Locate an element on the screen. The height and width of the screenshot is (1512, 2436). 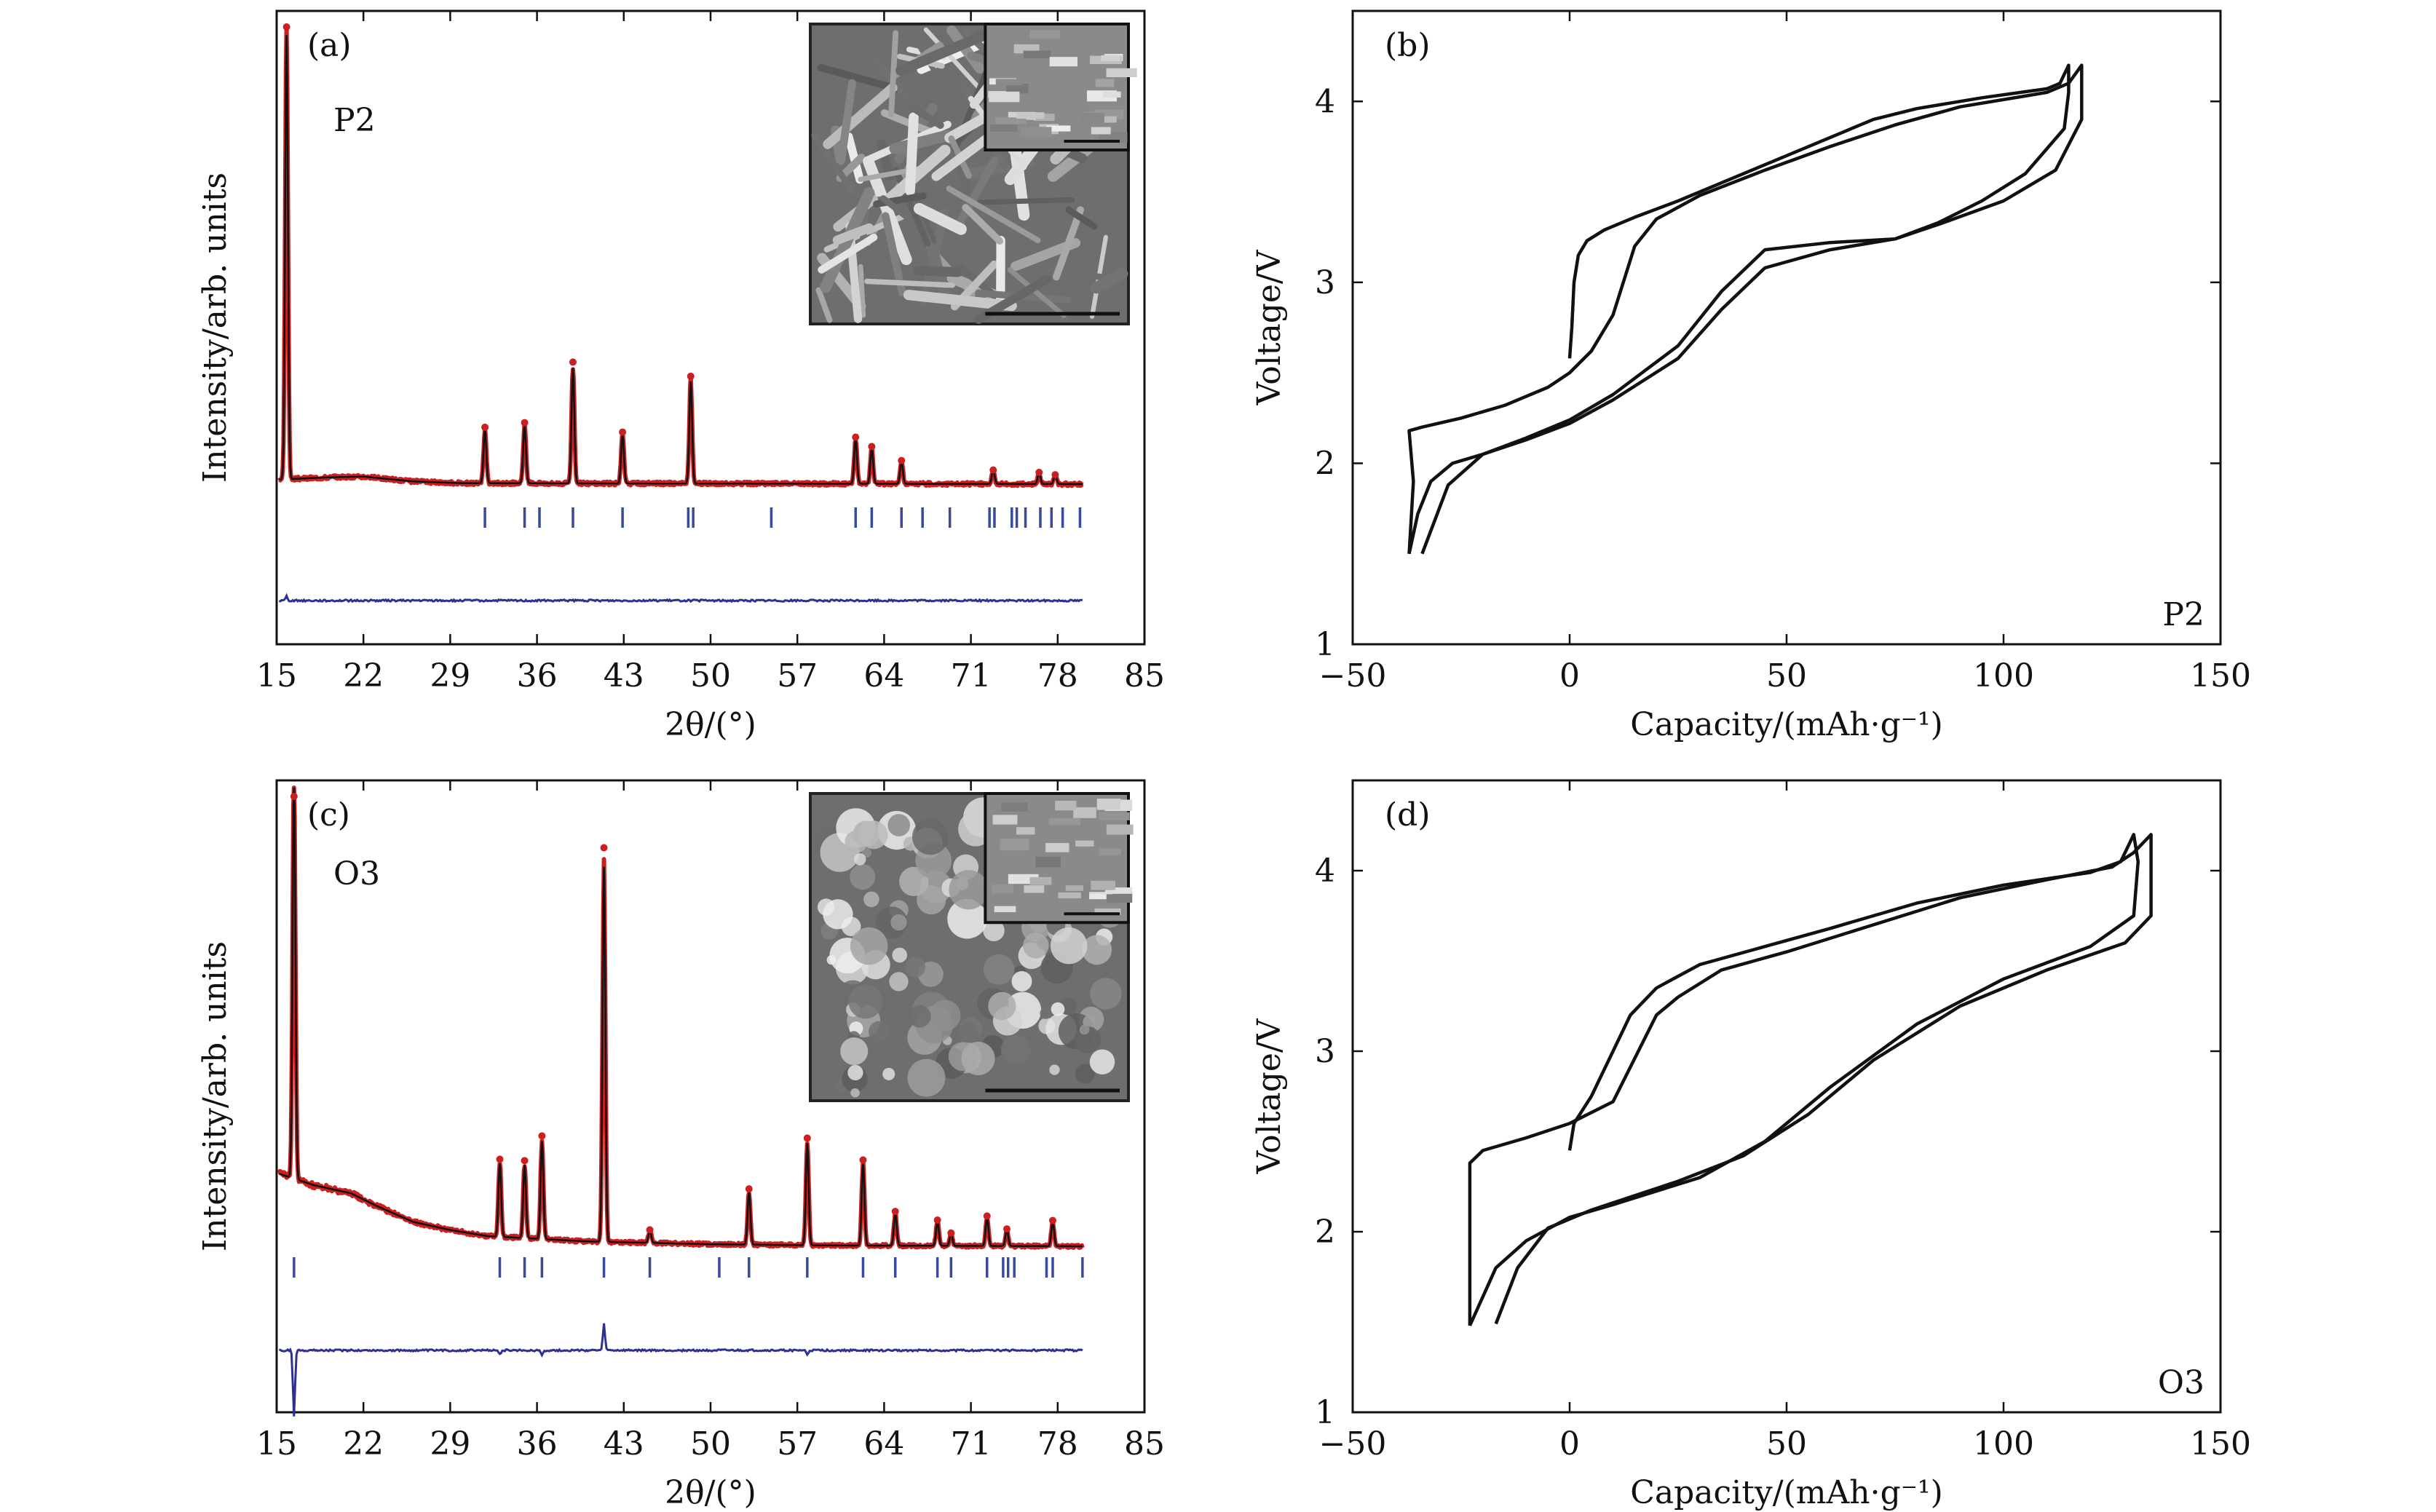
y-tick-label: 3 is located at coordinates (1325, 282).